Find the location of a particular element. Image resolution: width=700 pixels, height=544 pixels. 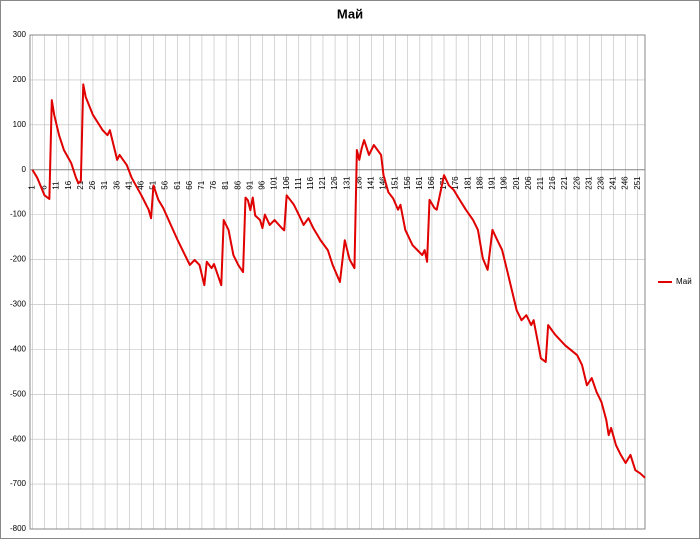

x-tick-label: 176 is located at coordinates (455, 183).